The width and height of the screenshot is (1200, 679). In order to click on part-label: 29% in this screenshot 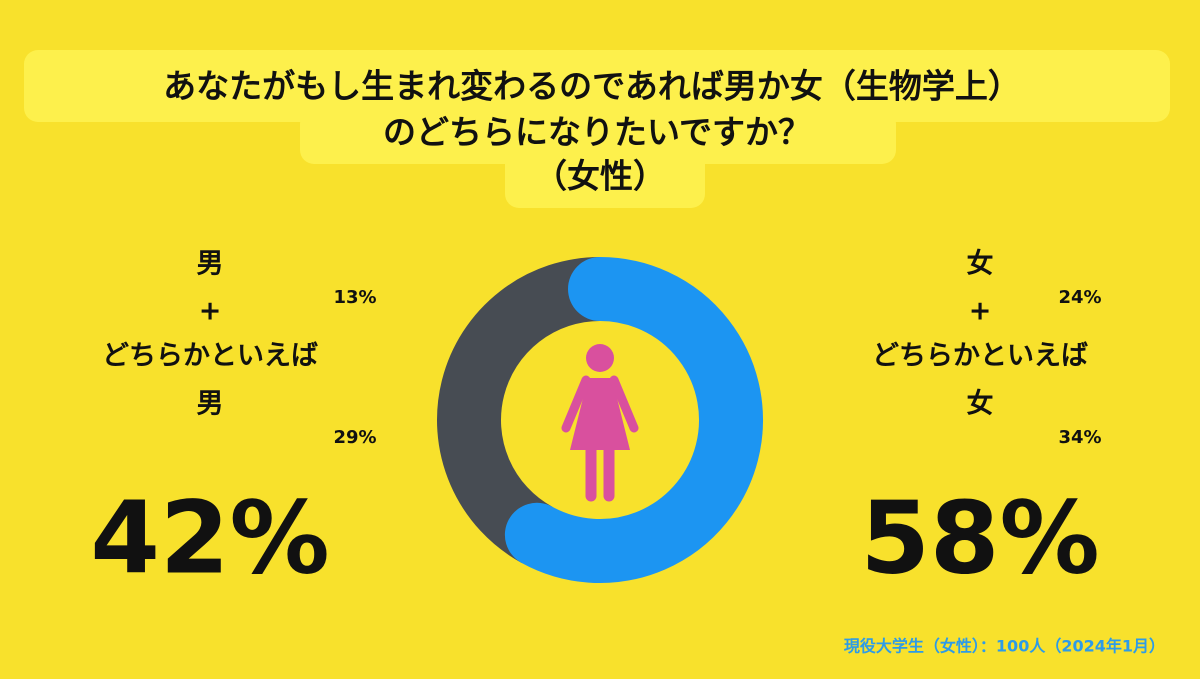, I will do `click(354, 437)`.